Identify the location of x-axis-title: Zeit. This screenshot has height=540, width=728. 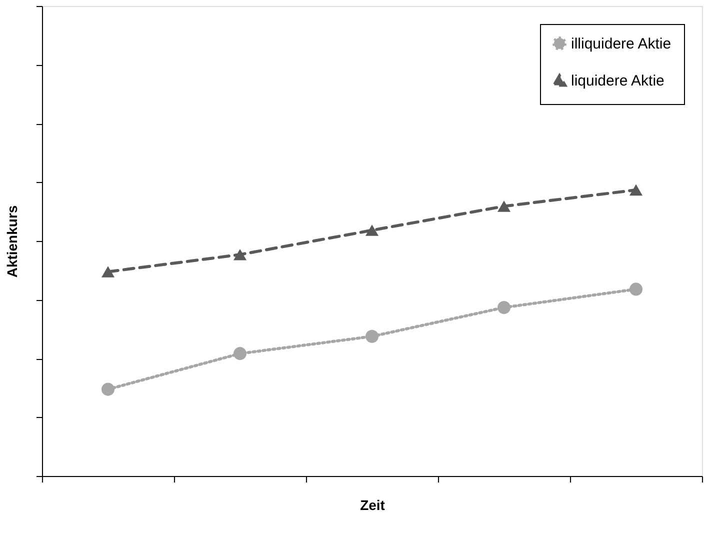
(373, 505).